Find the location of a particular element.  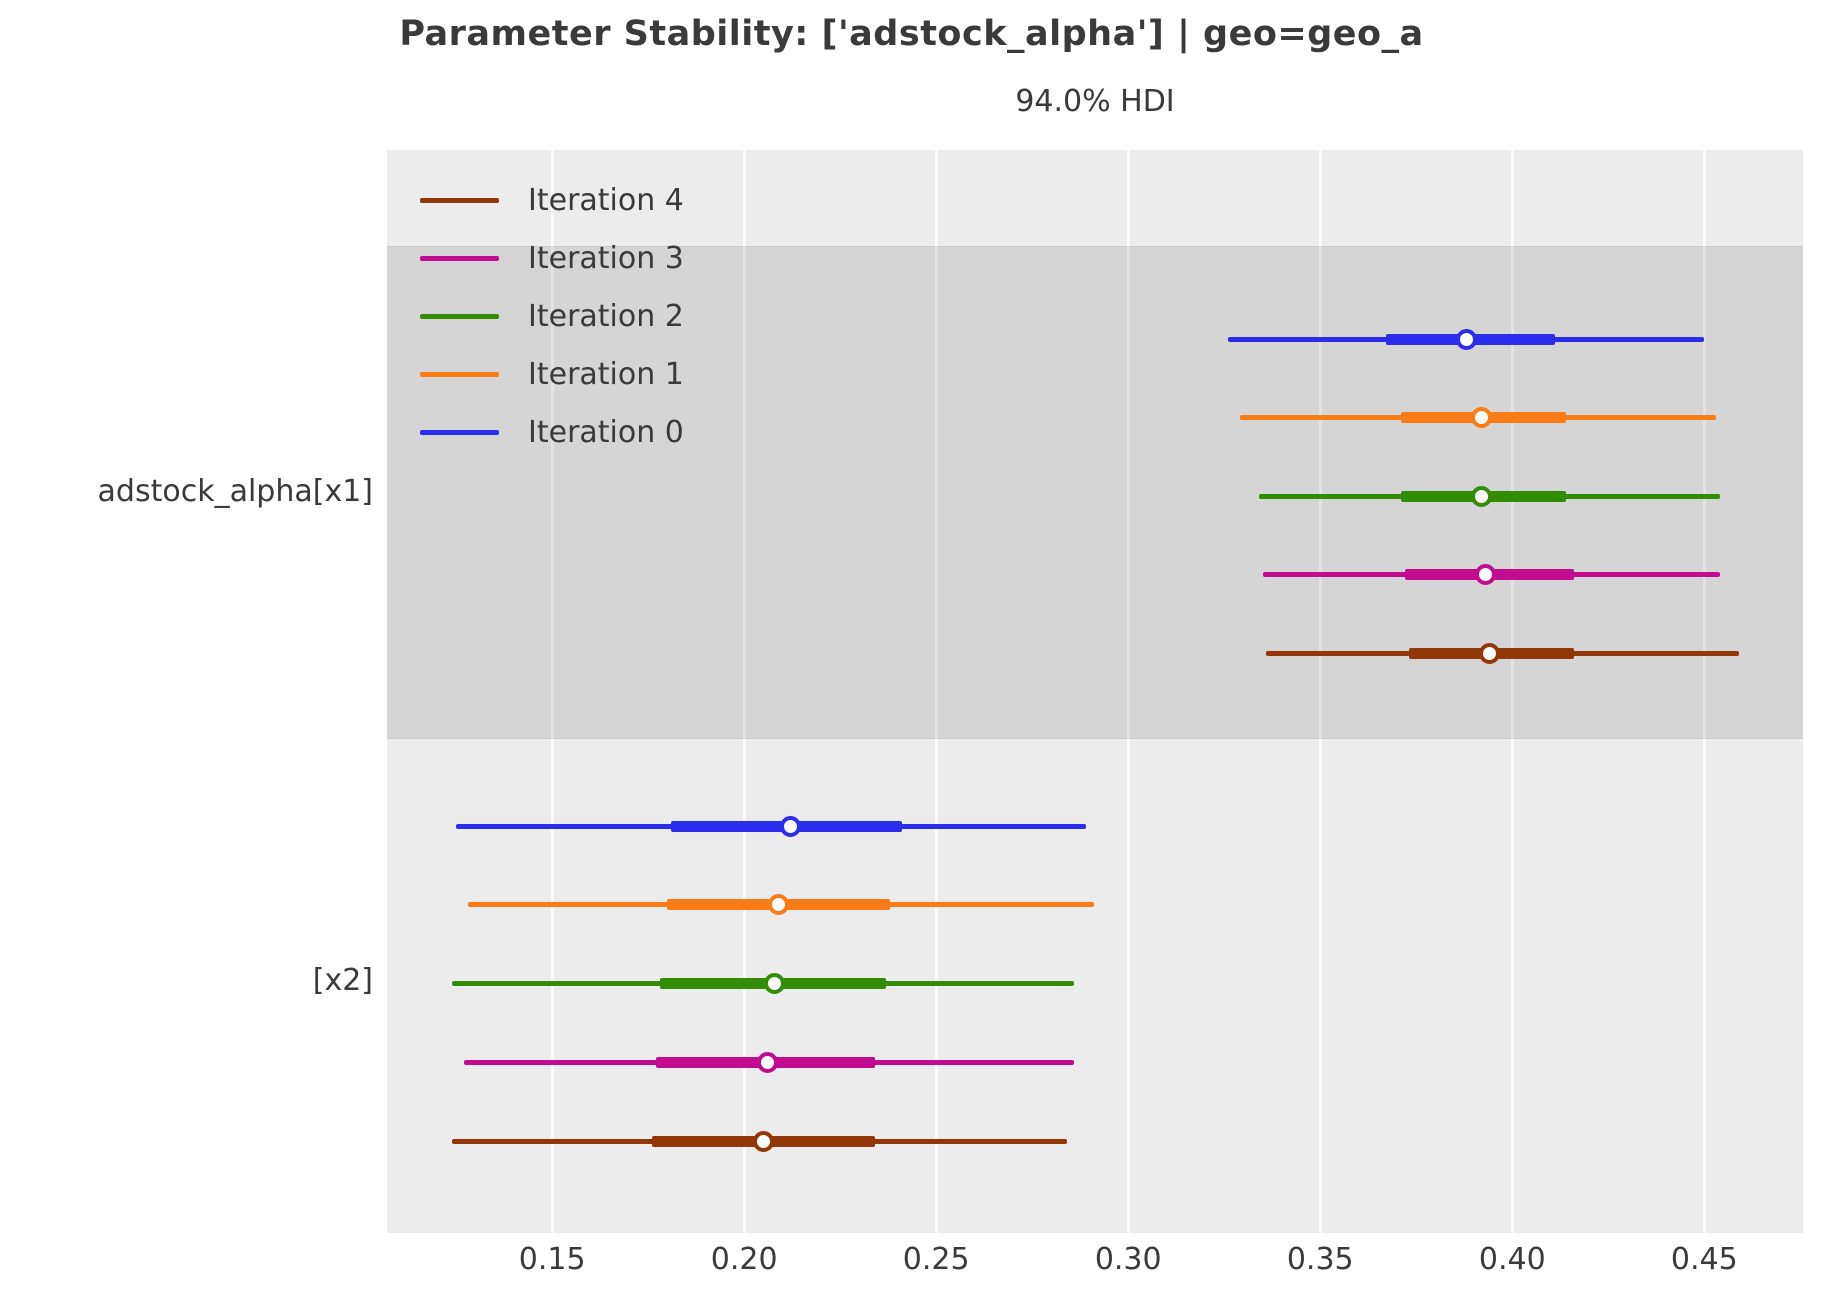

x-tick-label: 0.40 is located at coordinates (1512, 1259).